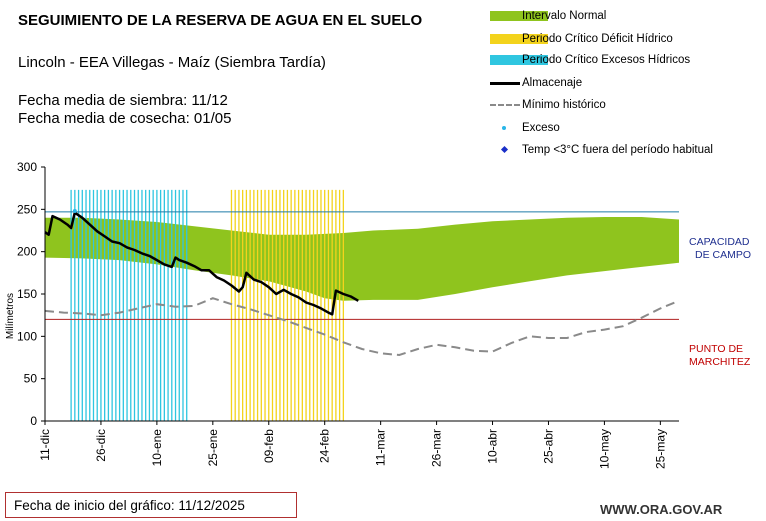 This screenshot has width=766, height=521. What do you see at coordinates (719, 242) in the screenshot?
I see `field-capacity-label-line1: CAPACIDAD` at bounding box center [719, 242].